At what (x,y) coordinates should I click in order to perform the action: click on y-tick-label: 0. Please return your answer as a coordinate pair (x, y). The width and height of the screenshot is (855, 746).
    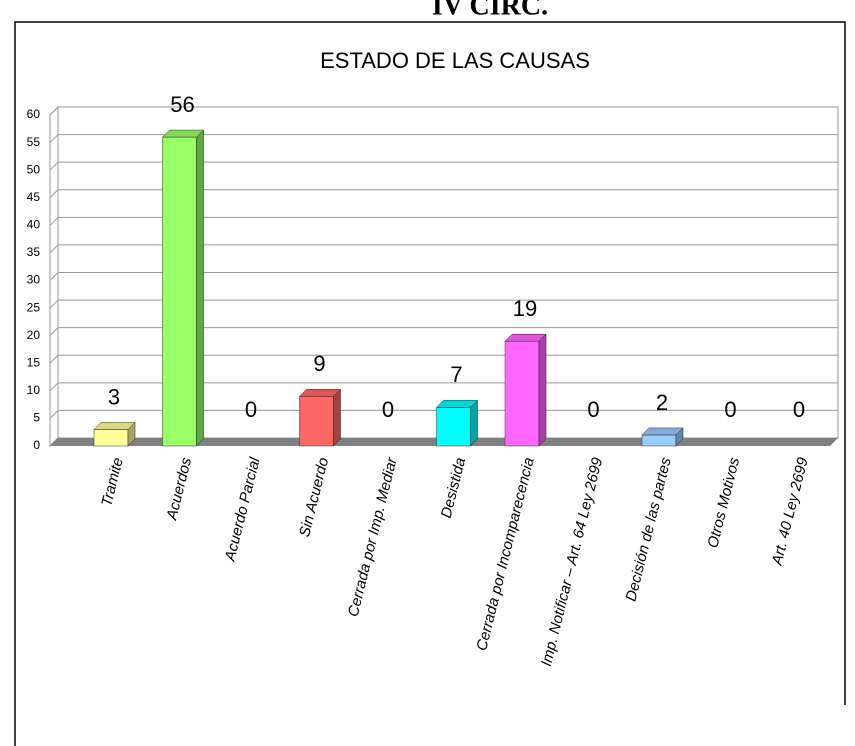
    Looking at the image, I should click on (36, 445).